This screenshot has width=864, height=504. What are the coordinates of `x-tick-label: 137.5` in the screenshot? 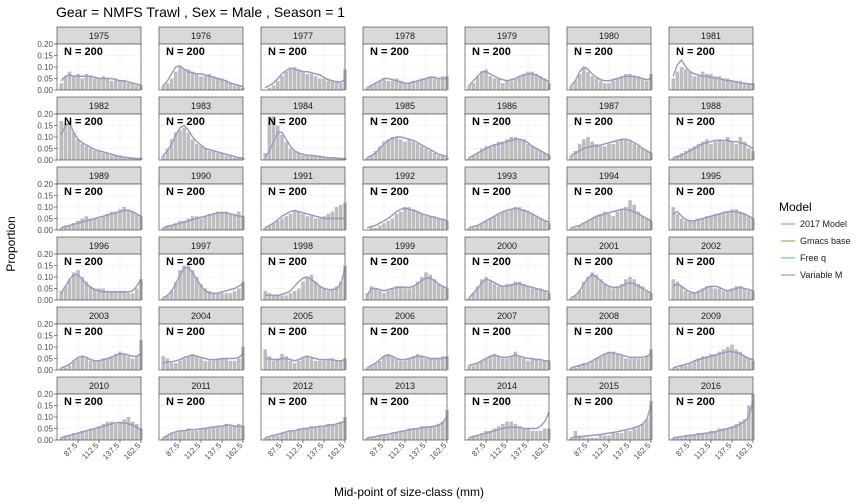 It's located at (213, 451).